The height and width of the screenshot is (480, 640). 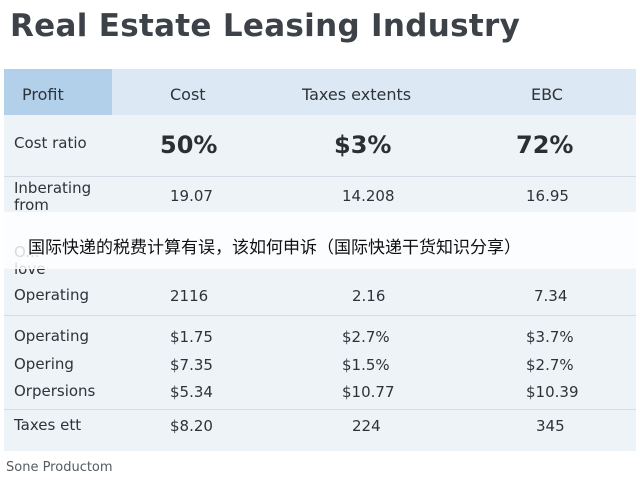 What do you see at coordinates (320, 292) in the screenshot?
I see `table-row: Operating 2116 2.16 7.34` at bounding box center [320, 292].